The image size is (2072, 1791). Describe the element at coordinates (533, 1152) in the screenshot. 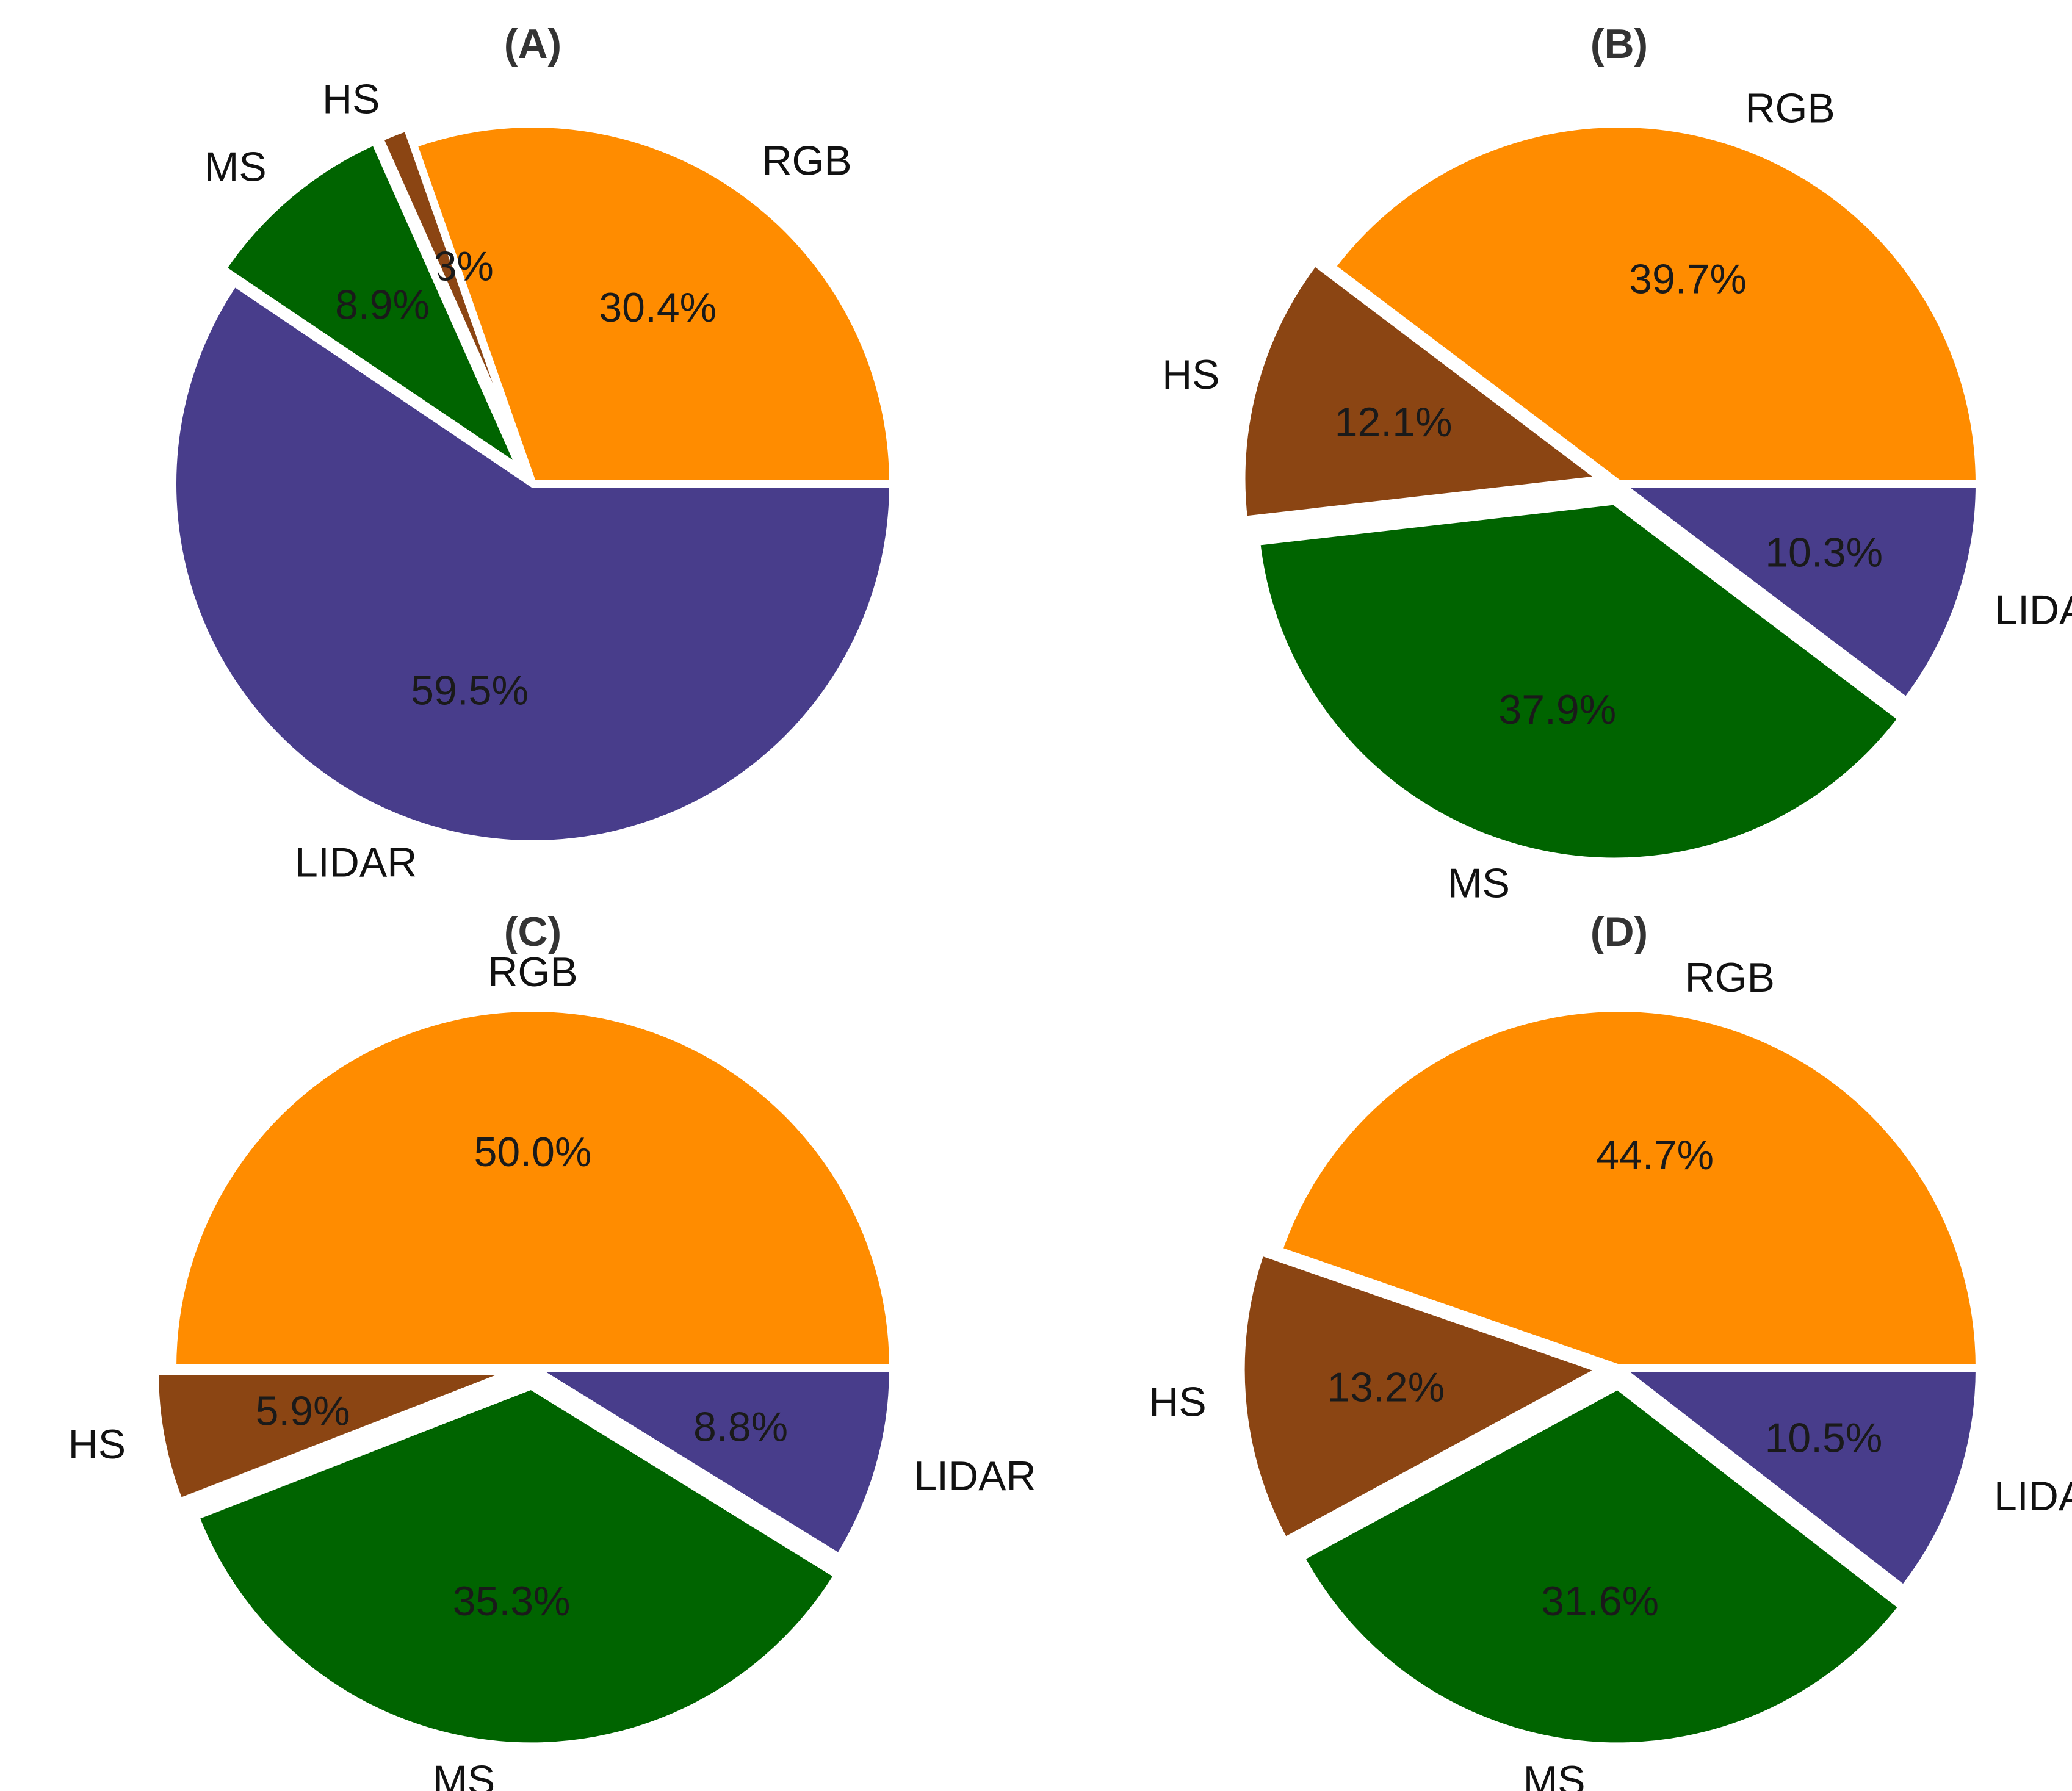

I see `pct-label-rgb: 50.0%` at that location.